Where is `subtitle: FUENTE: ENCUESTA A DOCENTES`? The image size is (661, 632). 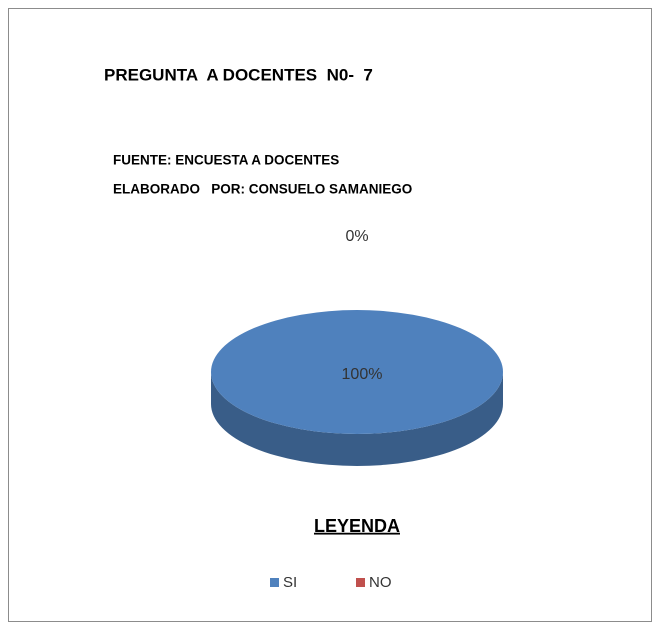
subtitle: FUENTE: ENCUESTA A DOCENTES is located at coordinates (226, 160).